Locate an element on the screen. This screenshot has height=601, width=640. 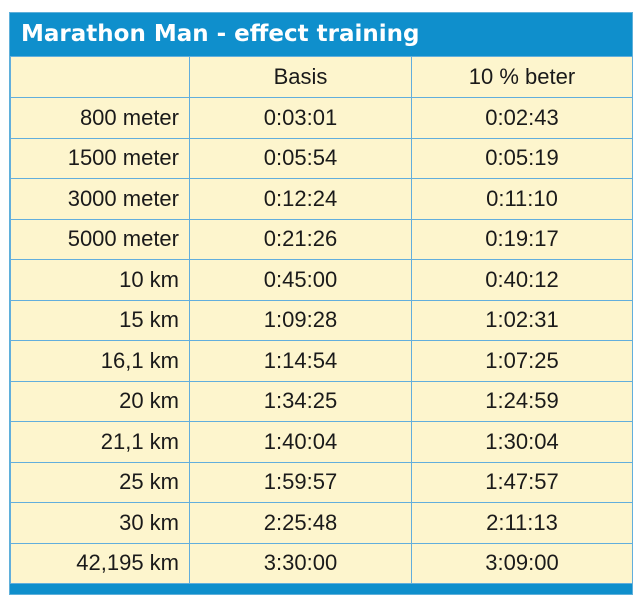
header-better-cell: 10 % beter is located at coordinates (522, 77).